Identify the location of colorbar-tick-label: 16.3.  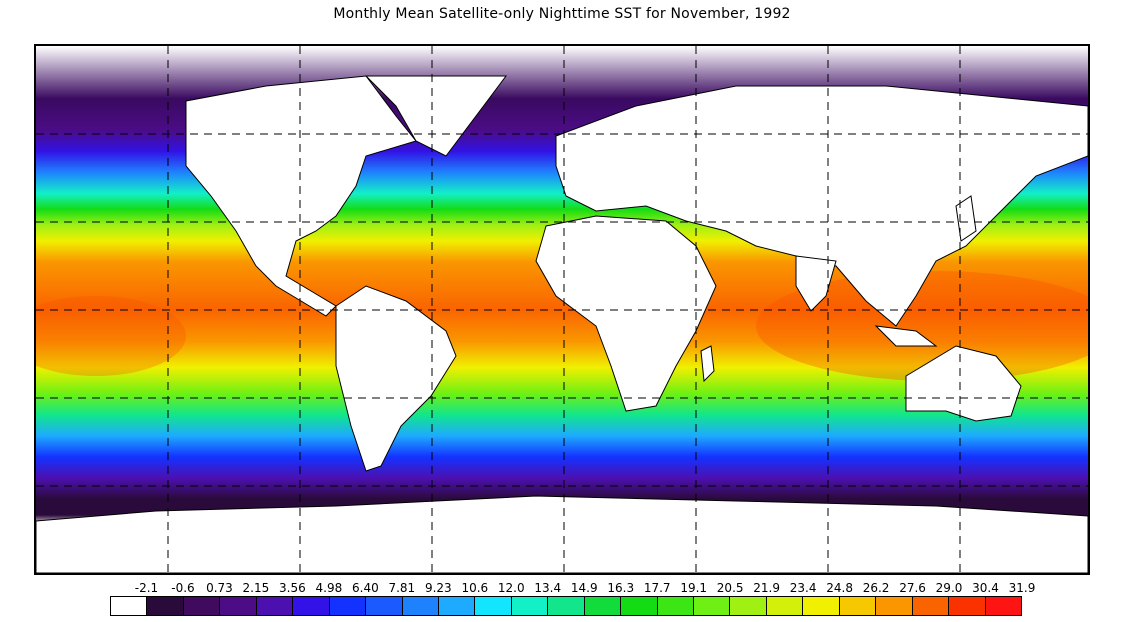
(621, 588).